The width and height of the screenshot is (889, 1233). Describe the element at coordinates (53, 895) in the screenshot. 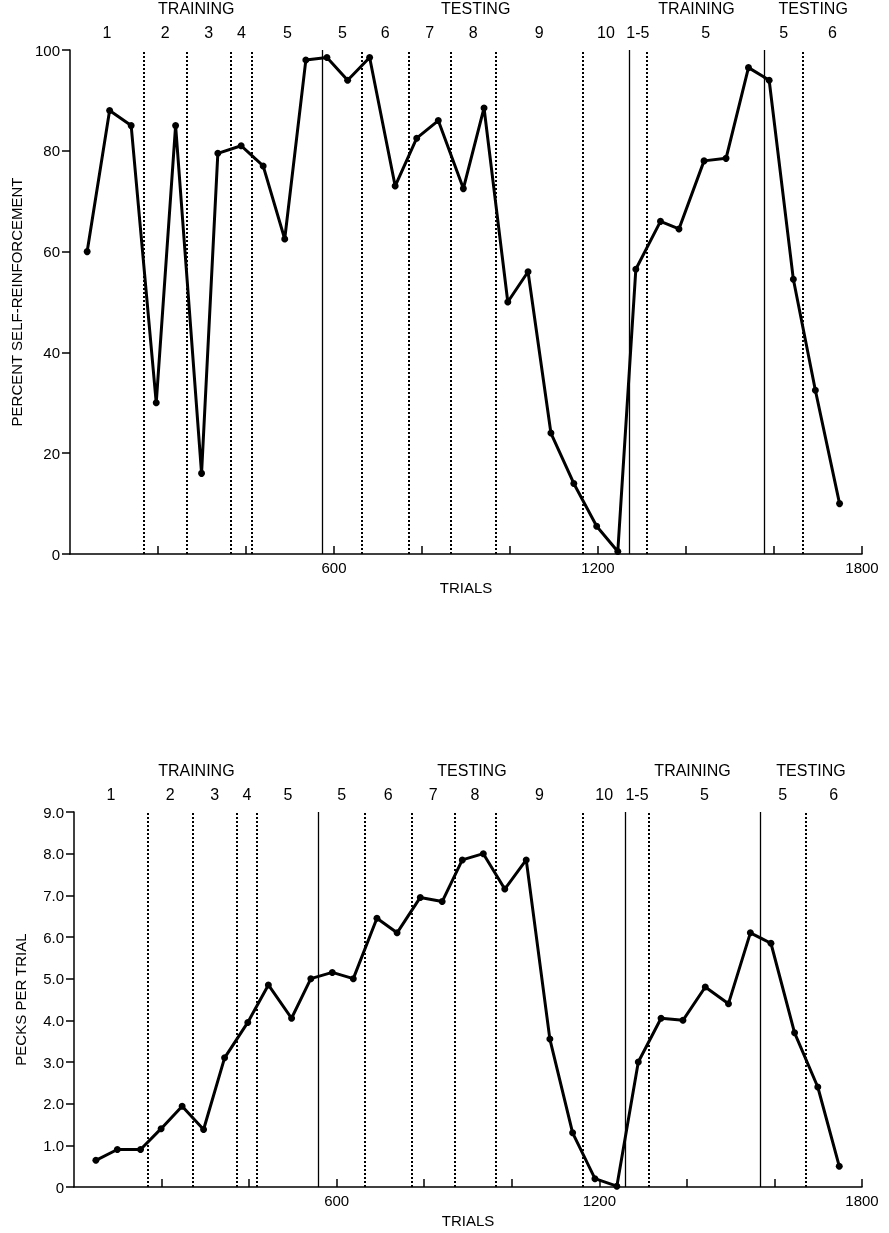

I see `y-tick-label: 7.0` at that location.